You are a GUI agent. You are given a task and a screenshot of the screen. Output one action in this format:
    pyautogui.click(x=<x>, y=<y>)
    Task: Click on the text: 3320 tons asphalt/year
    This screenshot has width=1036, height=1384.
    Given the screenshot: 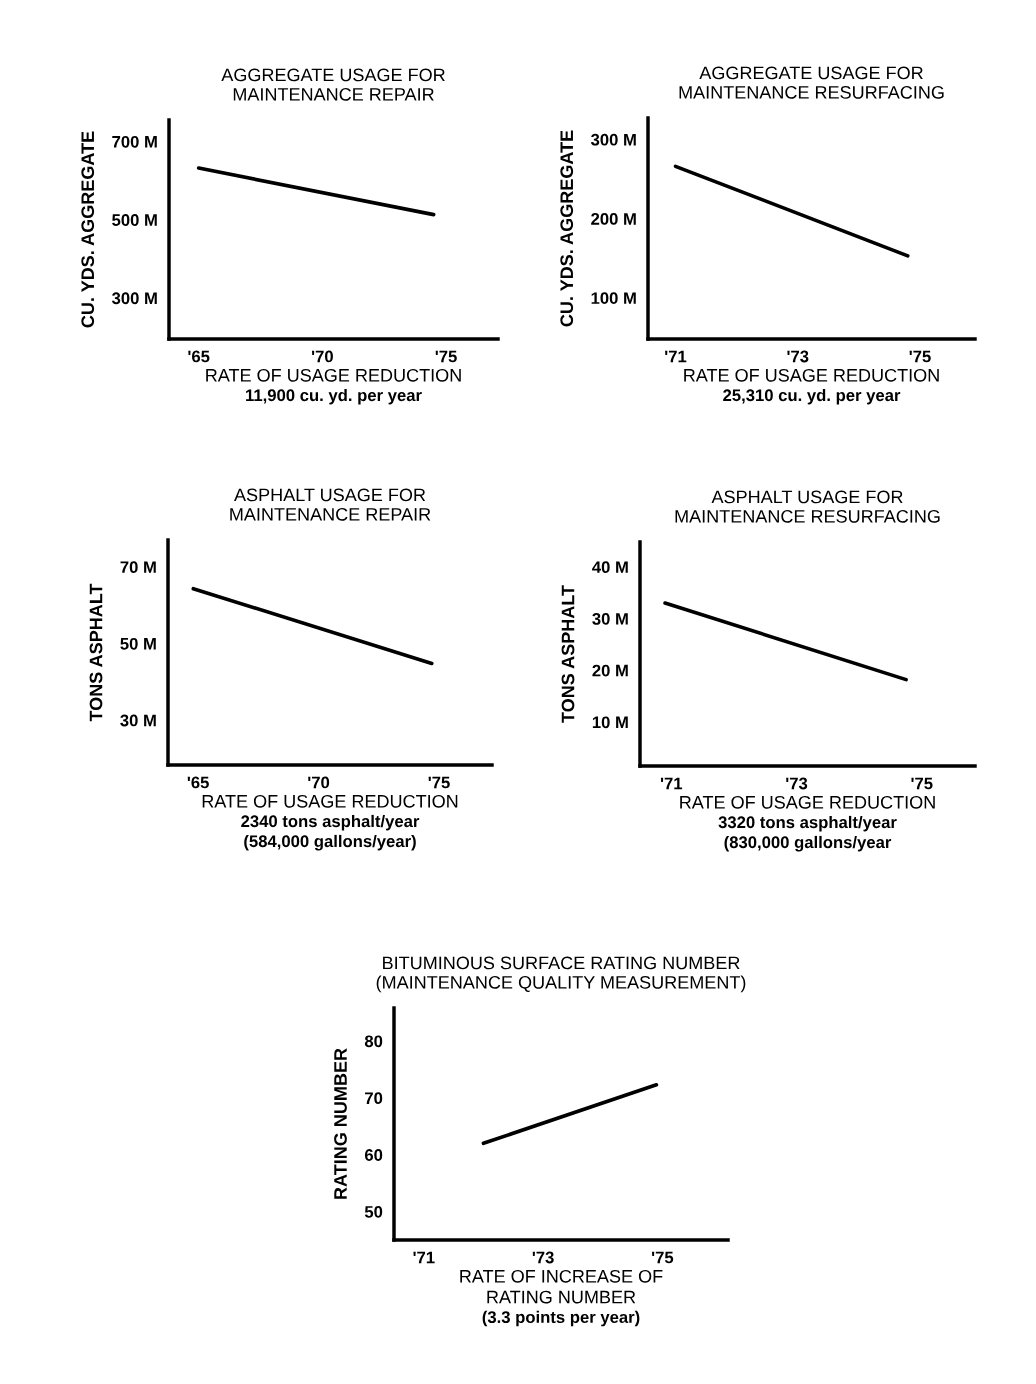 What is the action you would take?
    pyautogui.click(x=807, y=823)
    